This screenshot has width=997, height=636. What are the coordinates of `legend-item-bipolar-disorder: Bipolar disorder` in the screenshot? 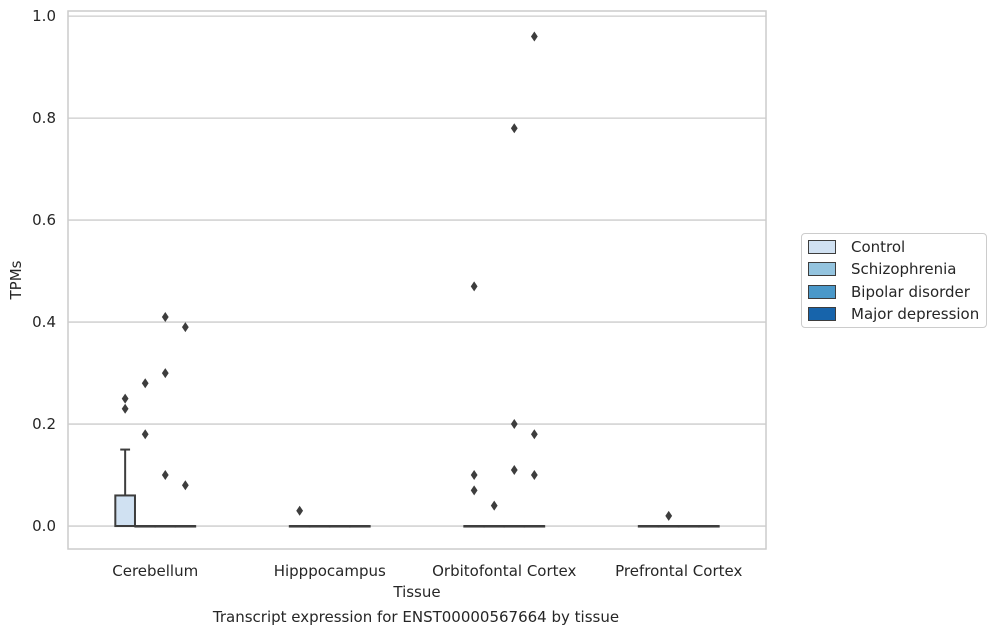 It's located at (889, 292).